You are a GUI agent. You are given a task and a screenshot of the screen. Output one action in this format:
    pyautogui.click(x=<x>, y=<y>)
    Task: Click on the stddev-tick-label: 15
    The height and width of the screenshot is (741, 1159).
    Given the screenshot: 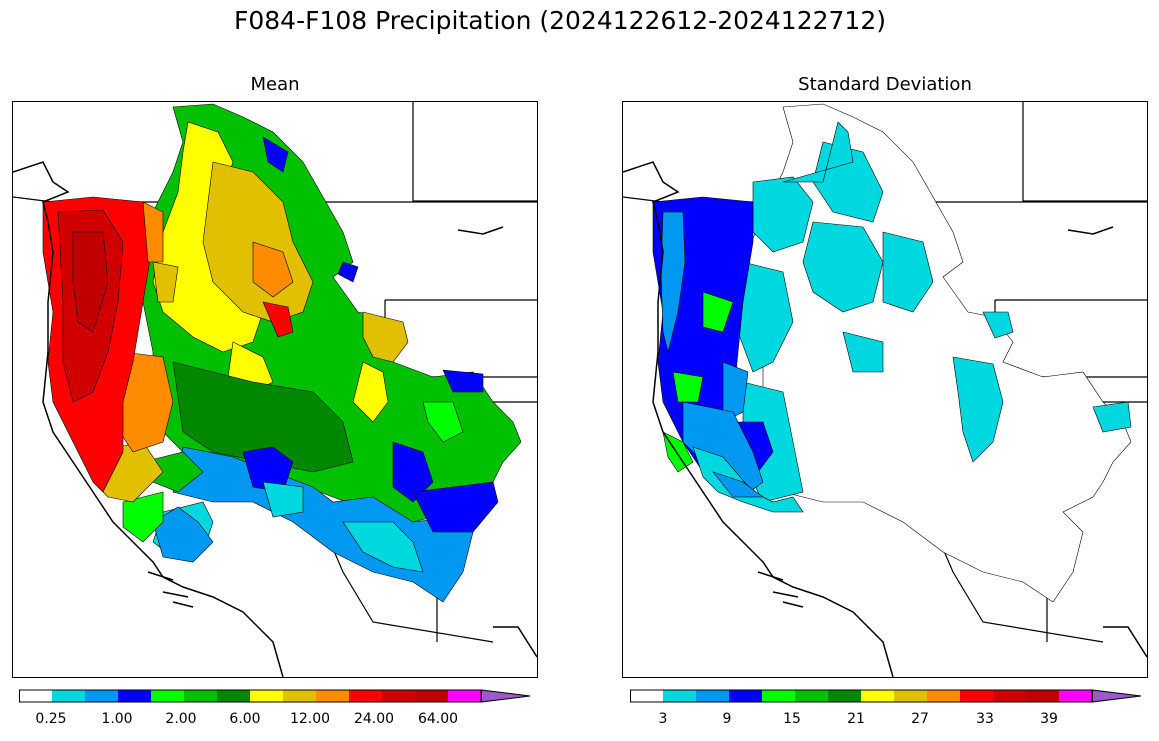 What is the action you would take?
    pyautogui.click(x=792, y=719)
    